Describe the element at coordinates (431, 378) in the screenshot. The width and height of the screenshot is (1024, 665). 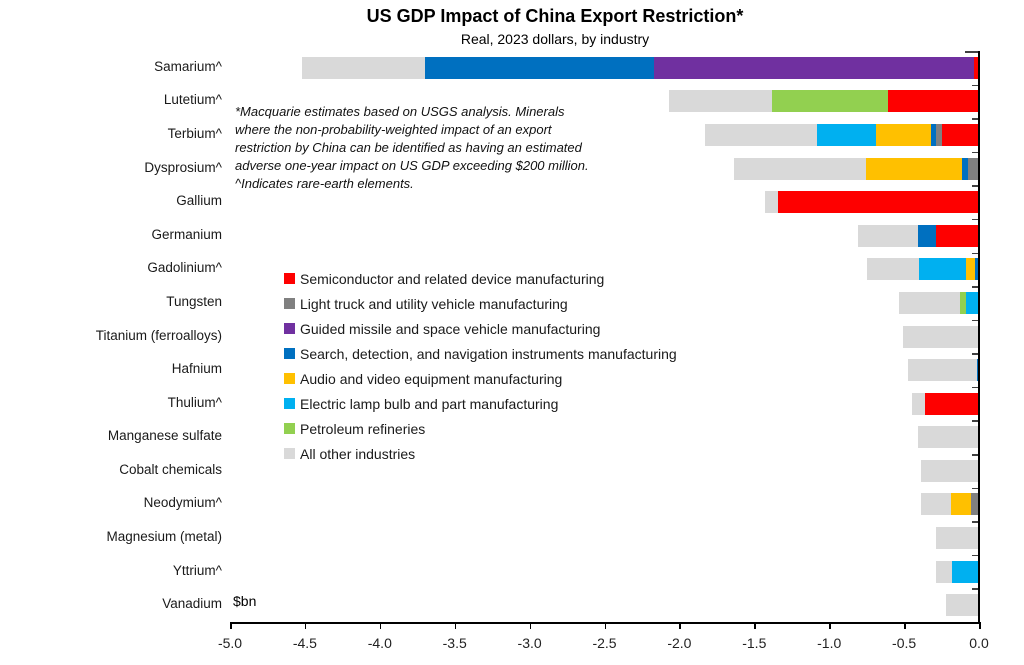
I see `legend-label: Audio and video equipment manufacturing` at that location.